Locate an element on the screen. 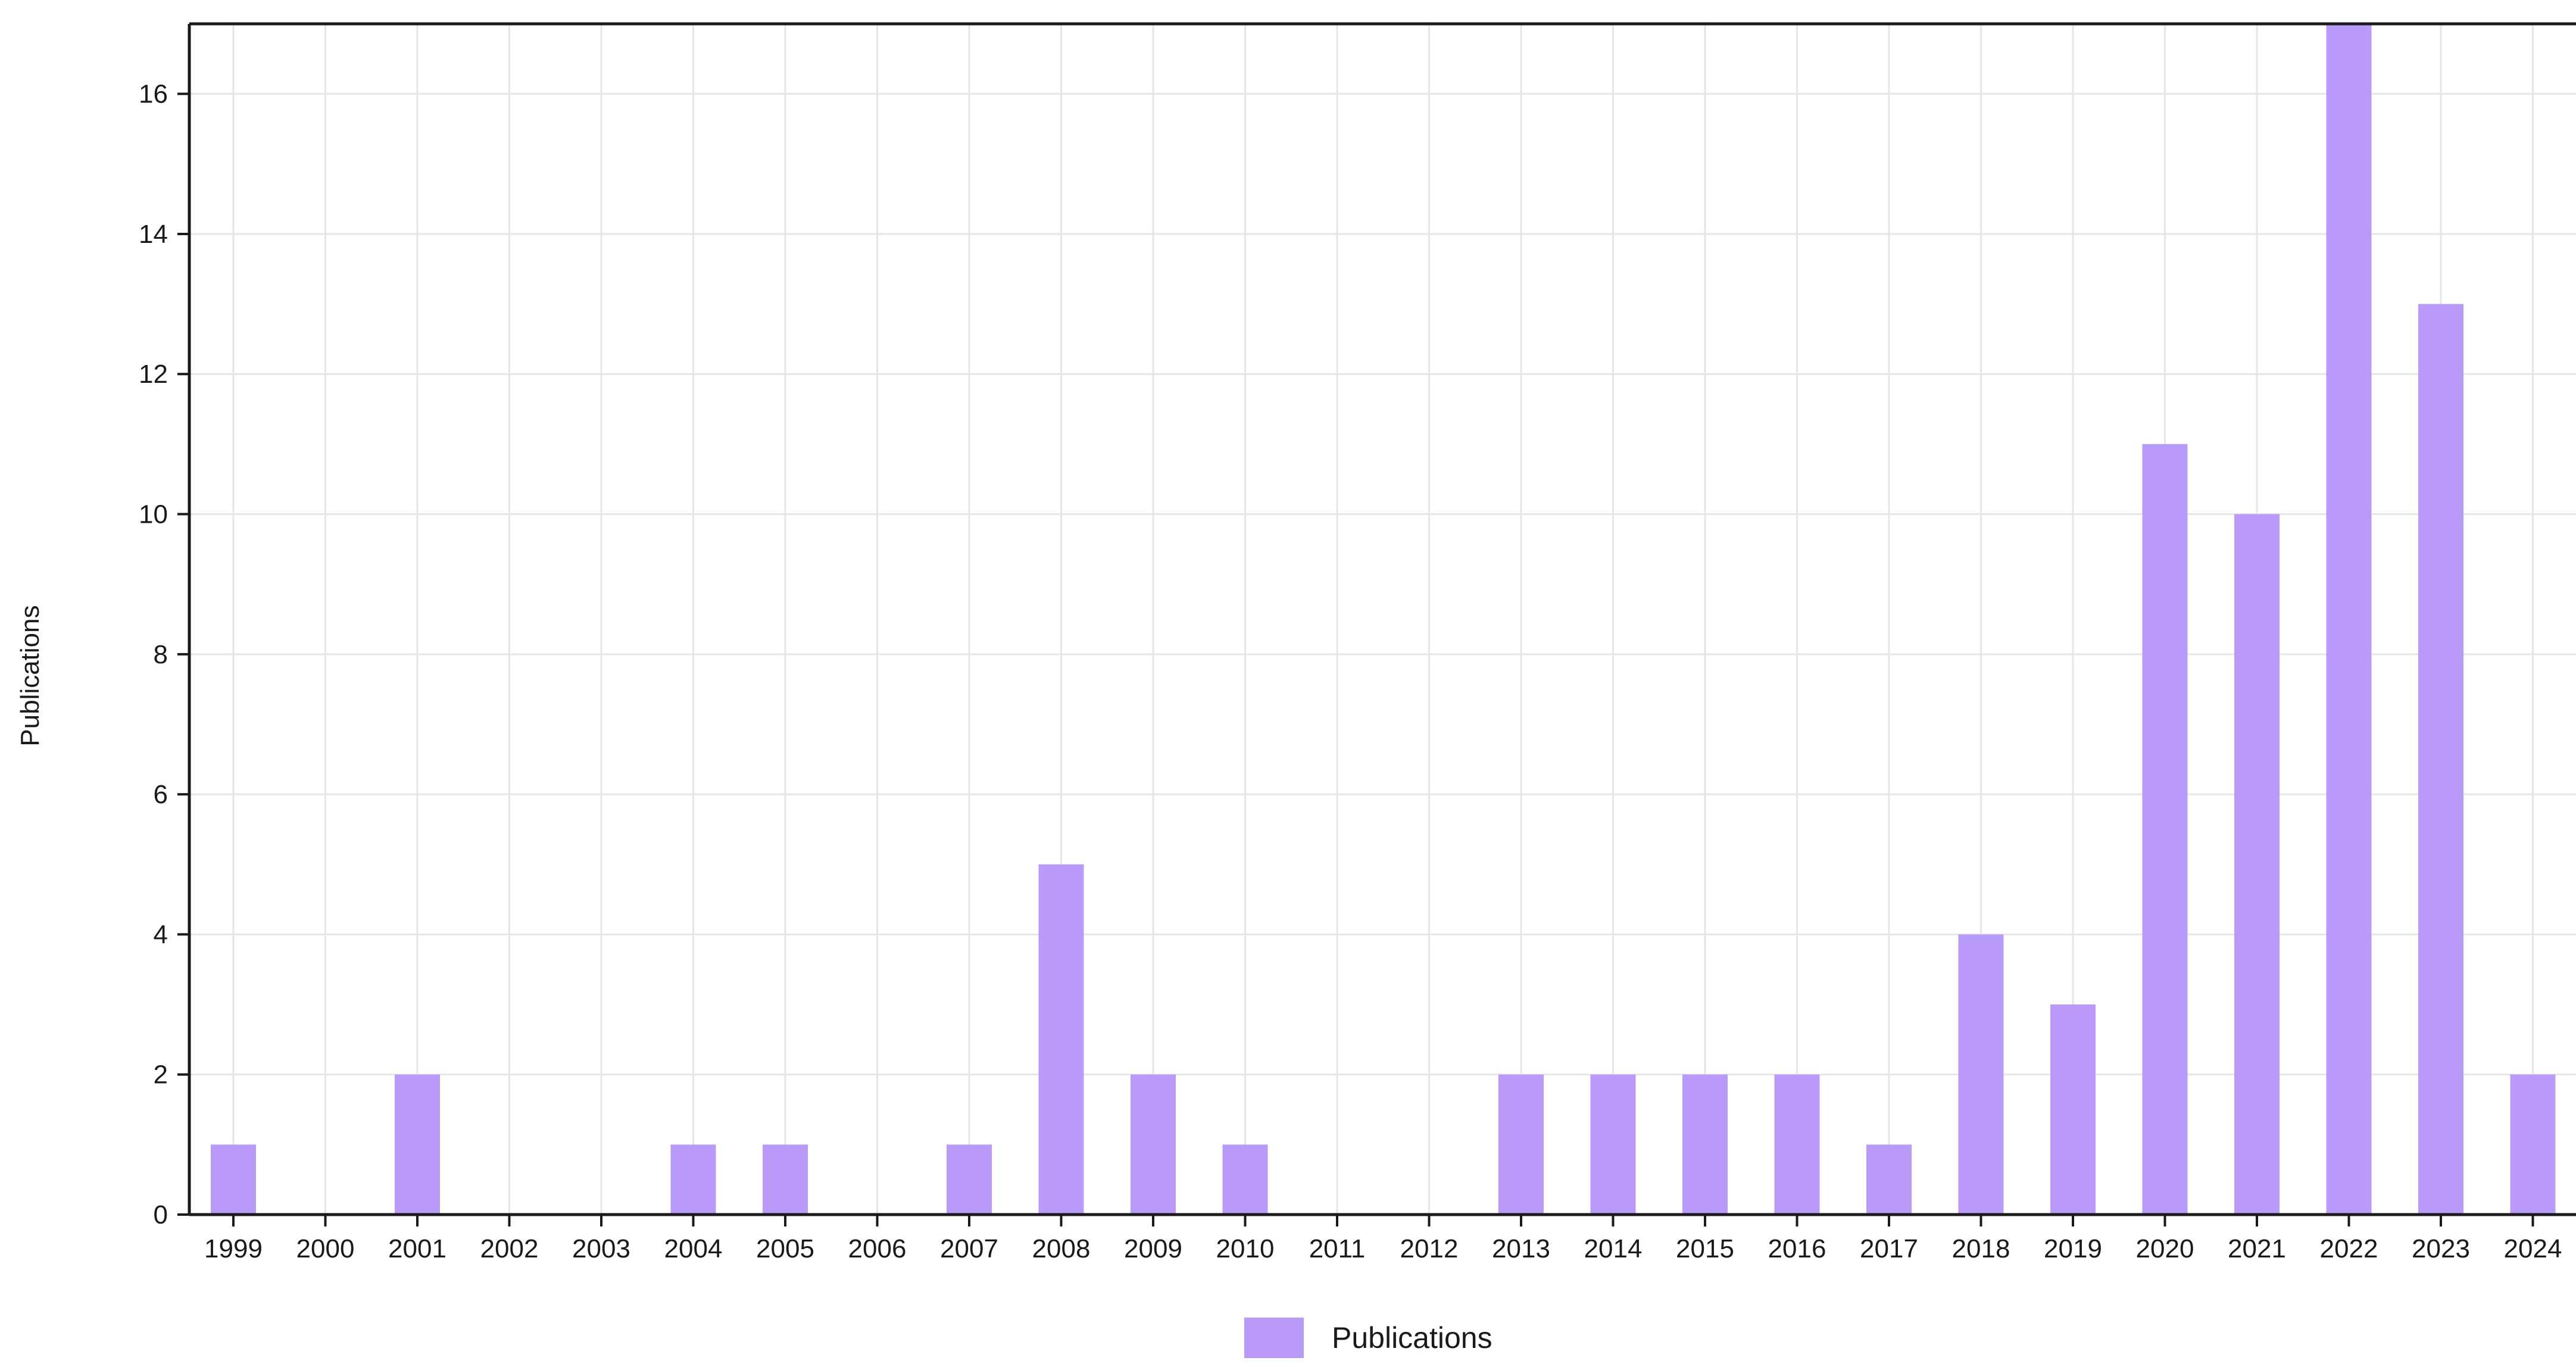 This screenshot has width=2576, height=1367. bar-2005 is located at coordinates (785, 1179).